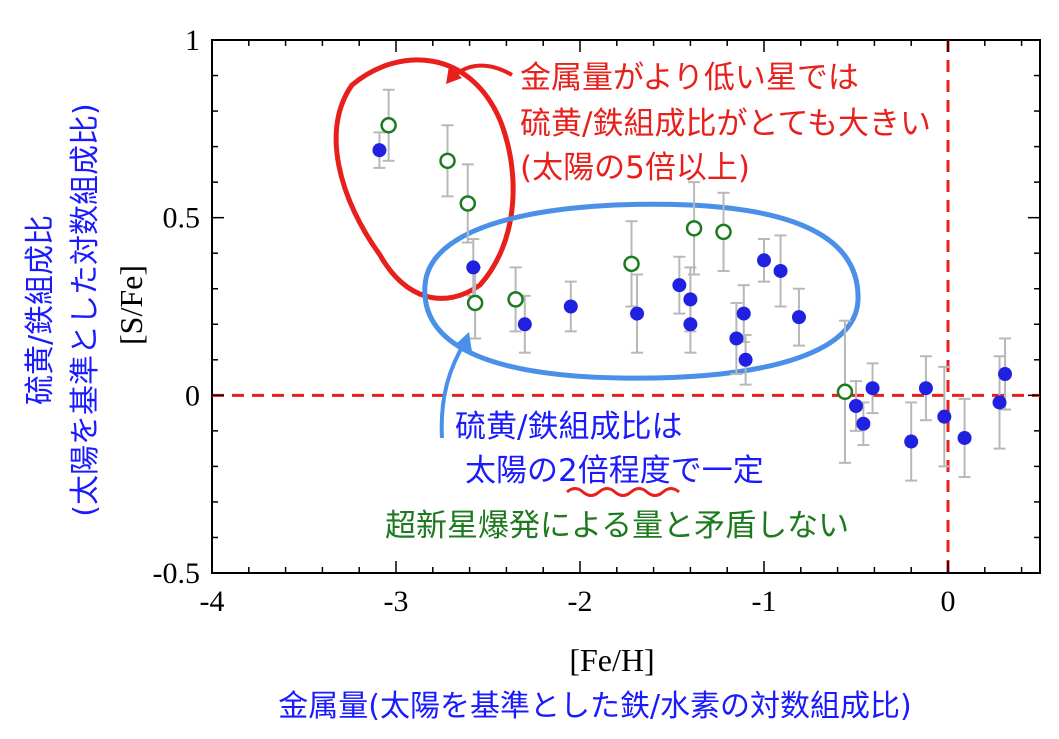 The width and height of the screenshot is (1059, 739). I want to click on blue-note-suffix: で一定, so click(717, 471).